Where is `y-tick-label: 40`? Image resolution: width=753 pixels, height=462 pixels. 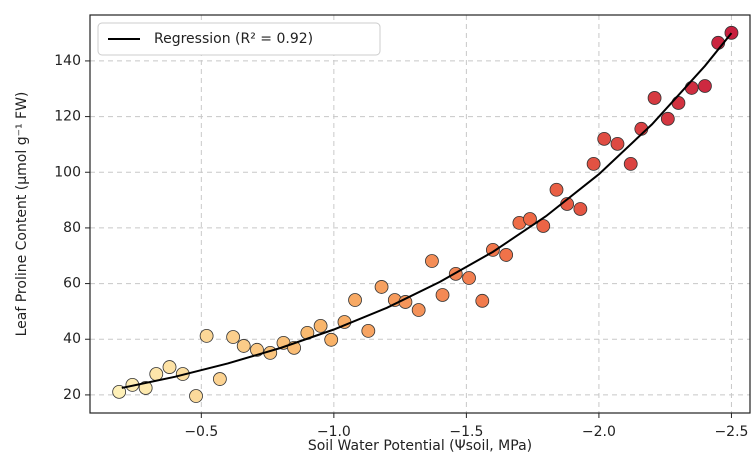
y-tick-label: 40 is located at coordinates (72, 339).